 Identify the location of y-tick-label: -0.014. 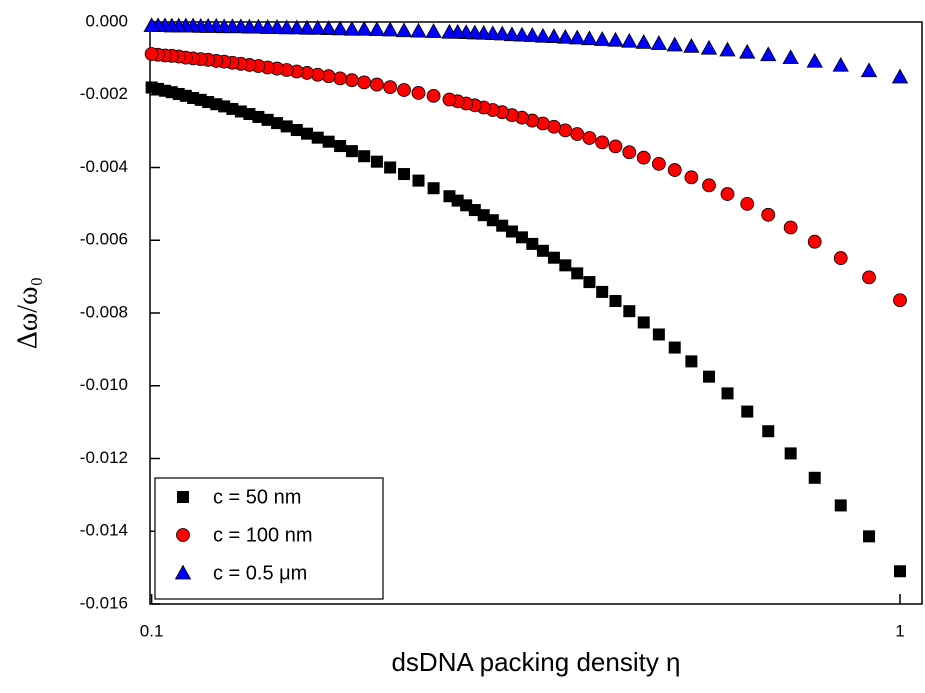
(104, 530).